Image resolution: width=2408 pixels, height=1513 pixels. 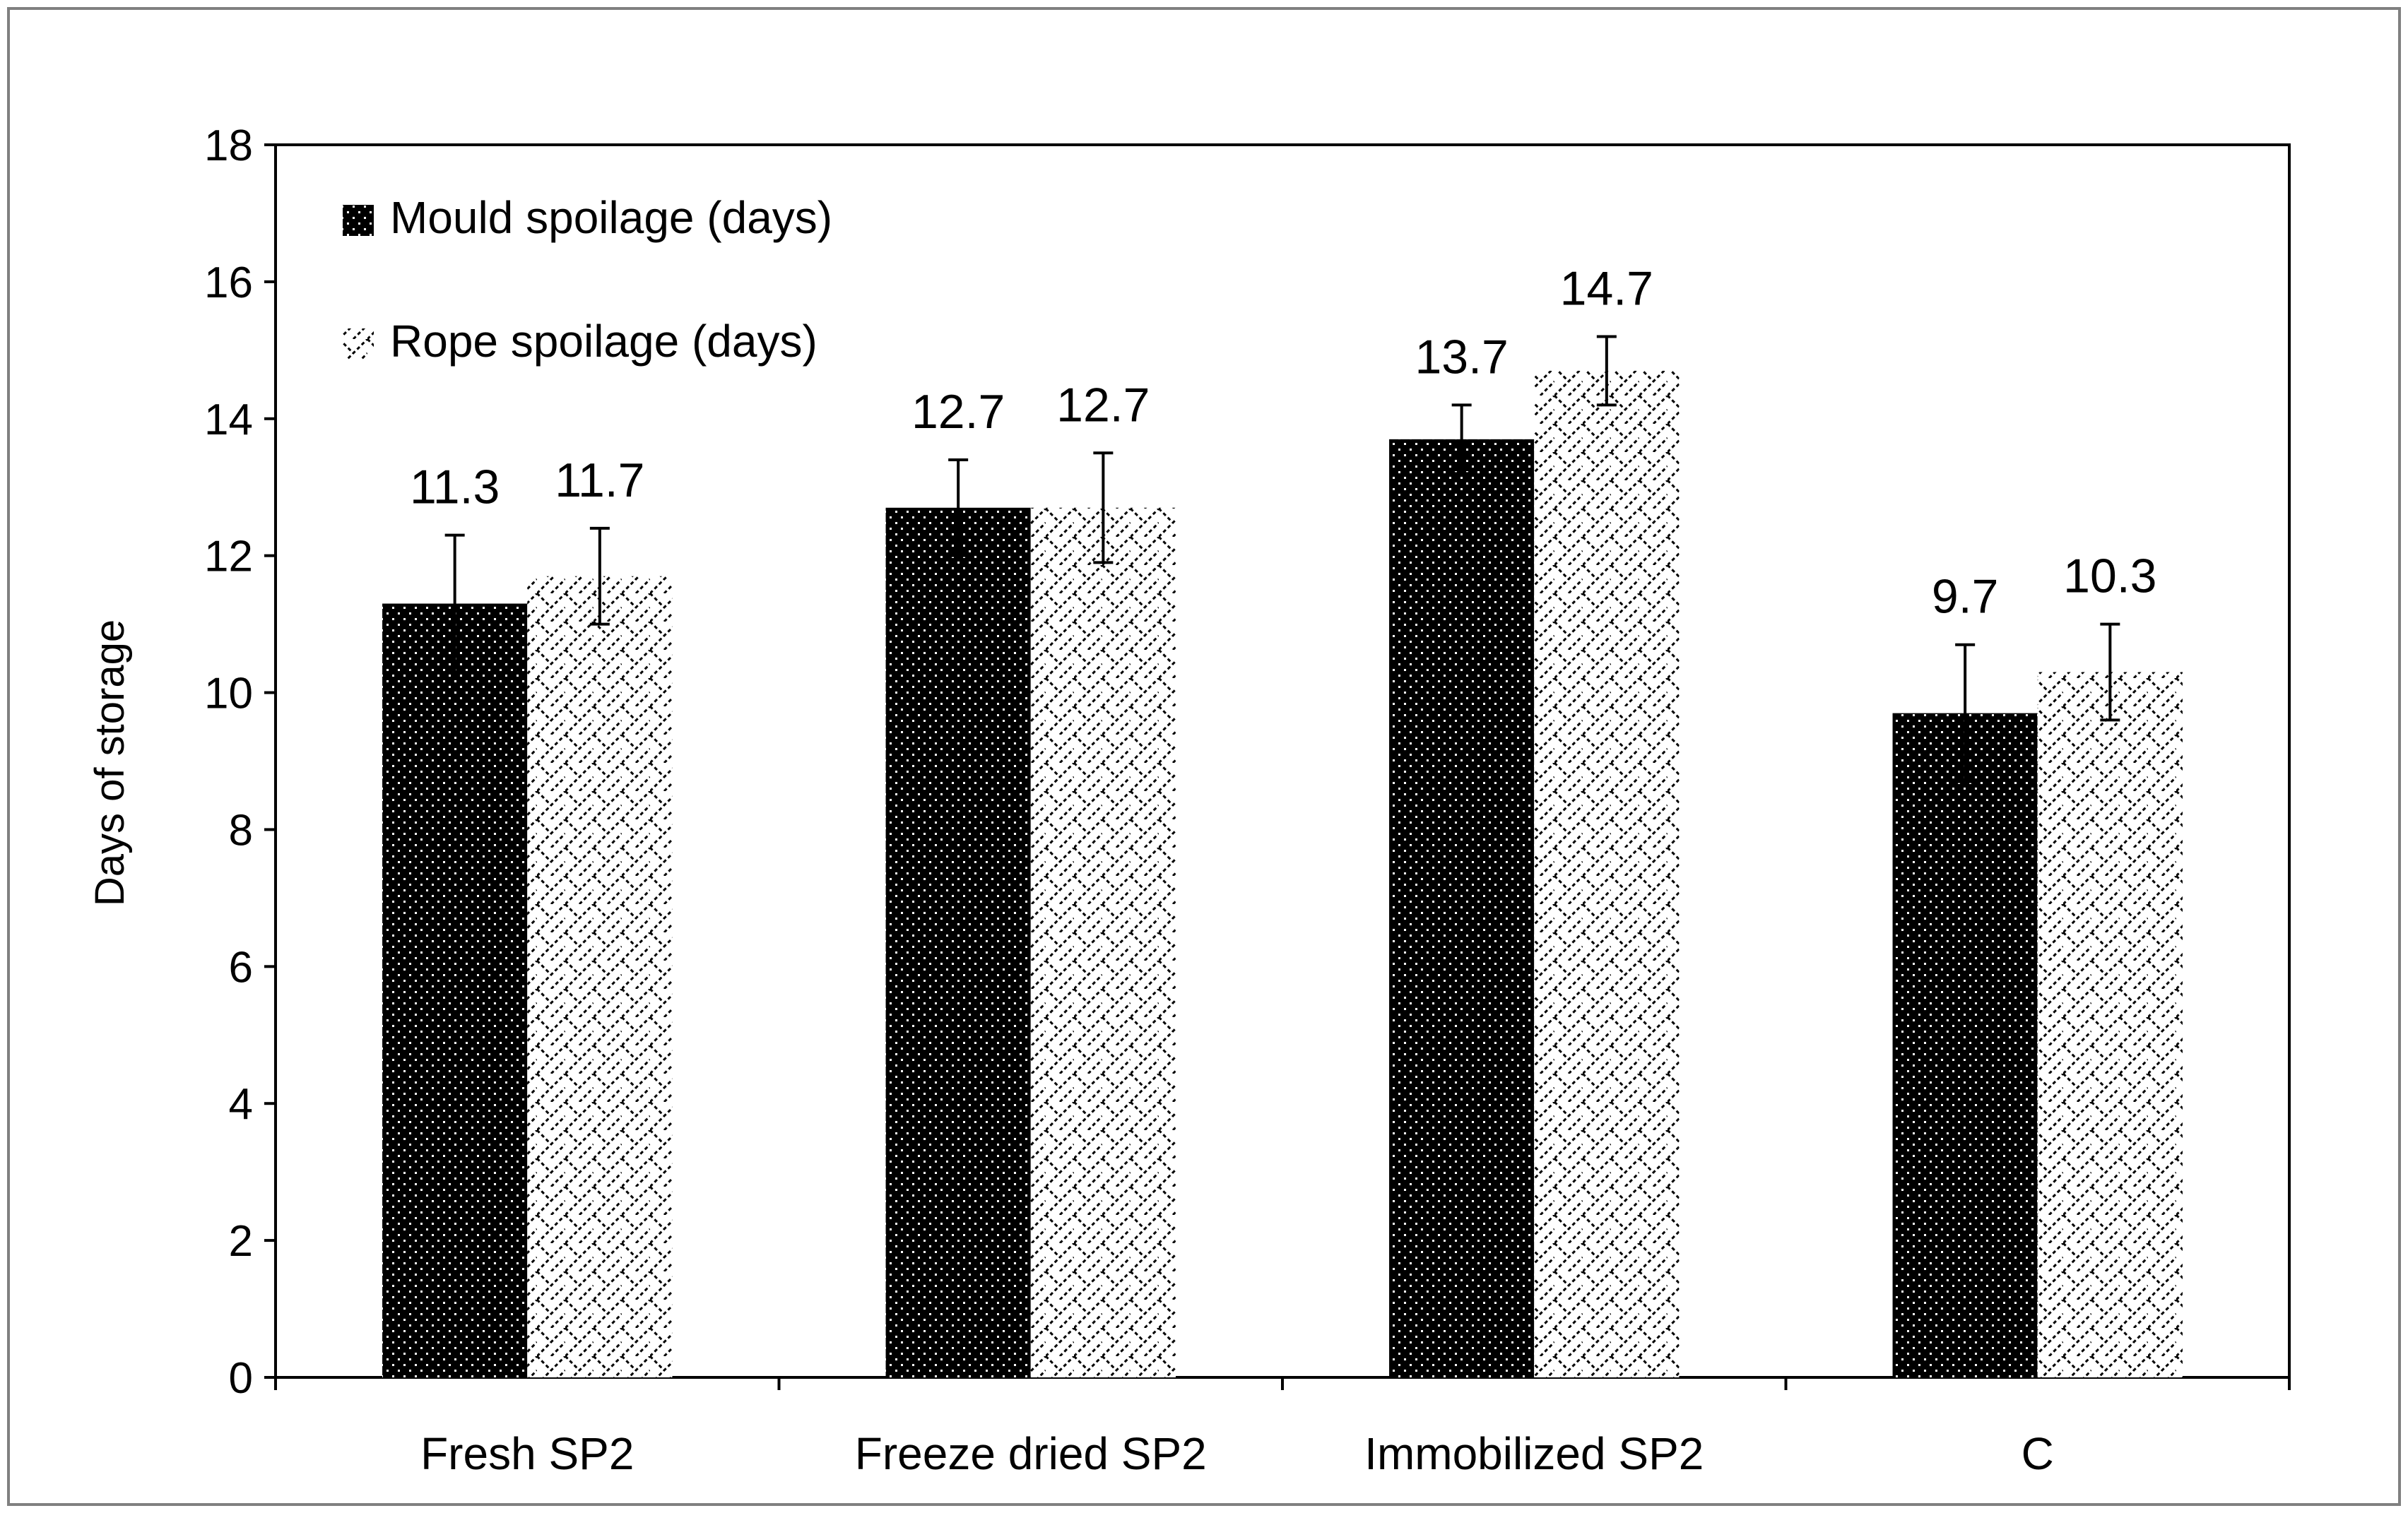 What do you see at coordinates (358, 220) in the screenshot?
I see `legend-swatch-mould` at bounding box center [358, 220].